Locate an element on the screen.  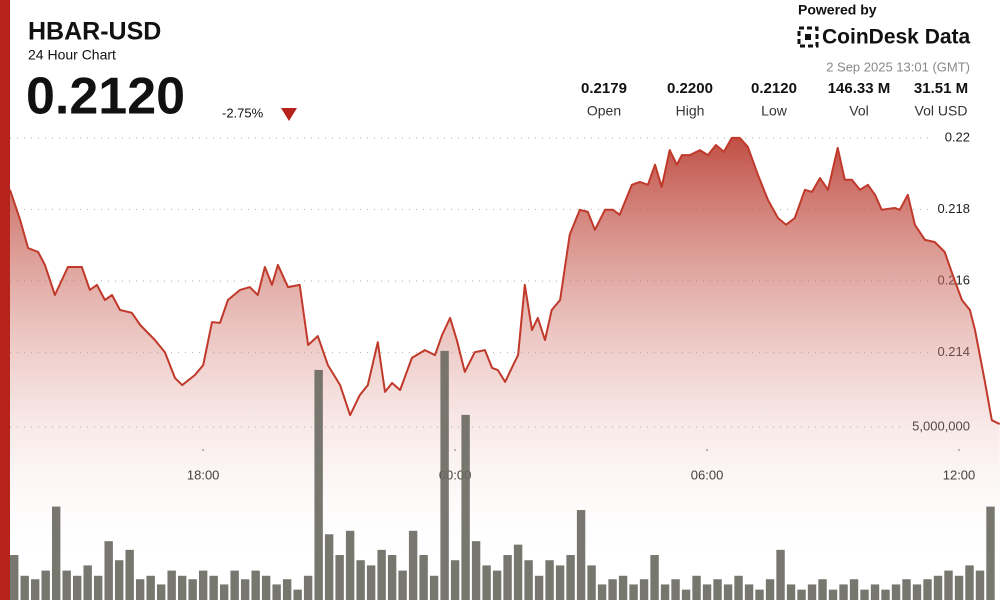
stat-label: High is located at coordinates (690, 111).